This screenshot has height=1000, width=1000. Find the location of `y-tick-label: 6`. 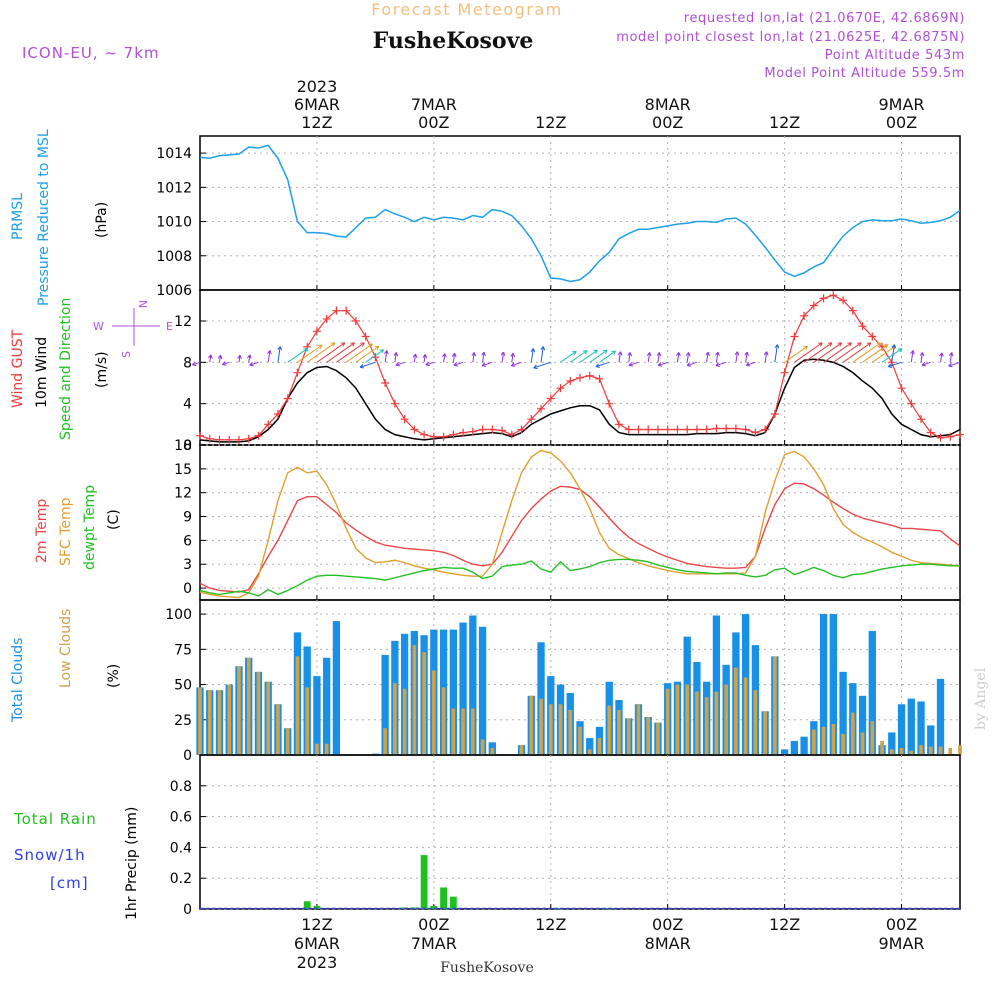

y-tick-label: 6 is located at coordinates (187, 541).